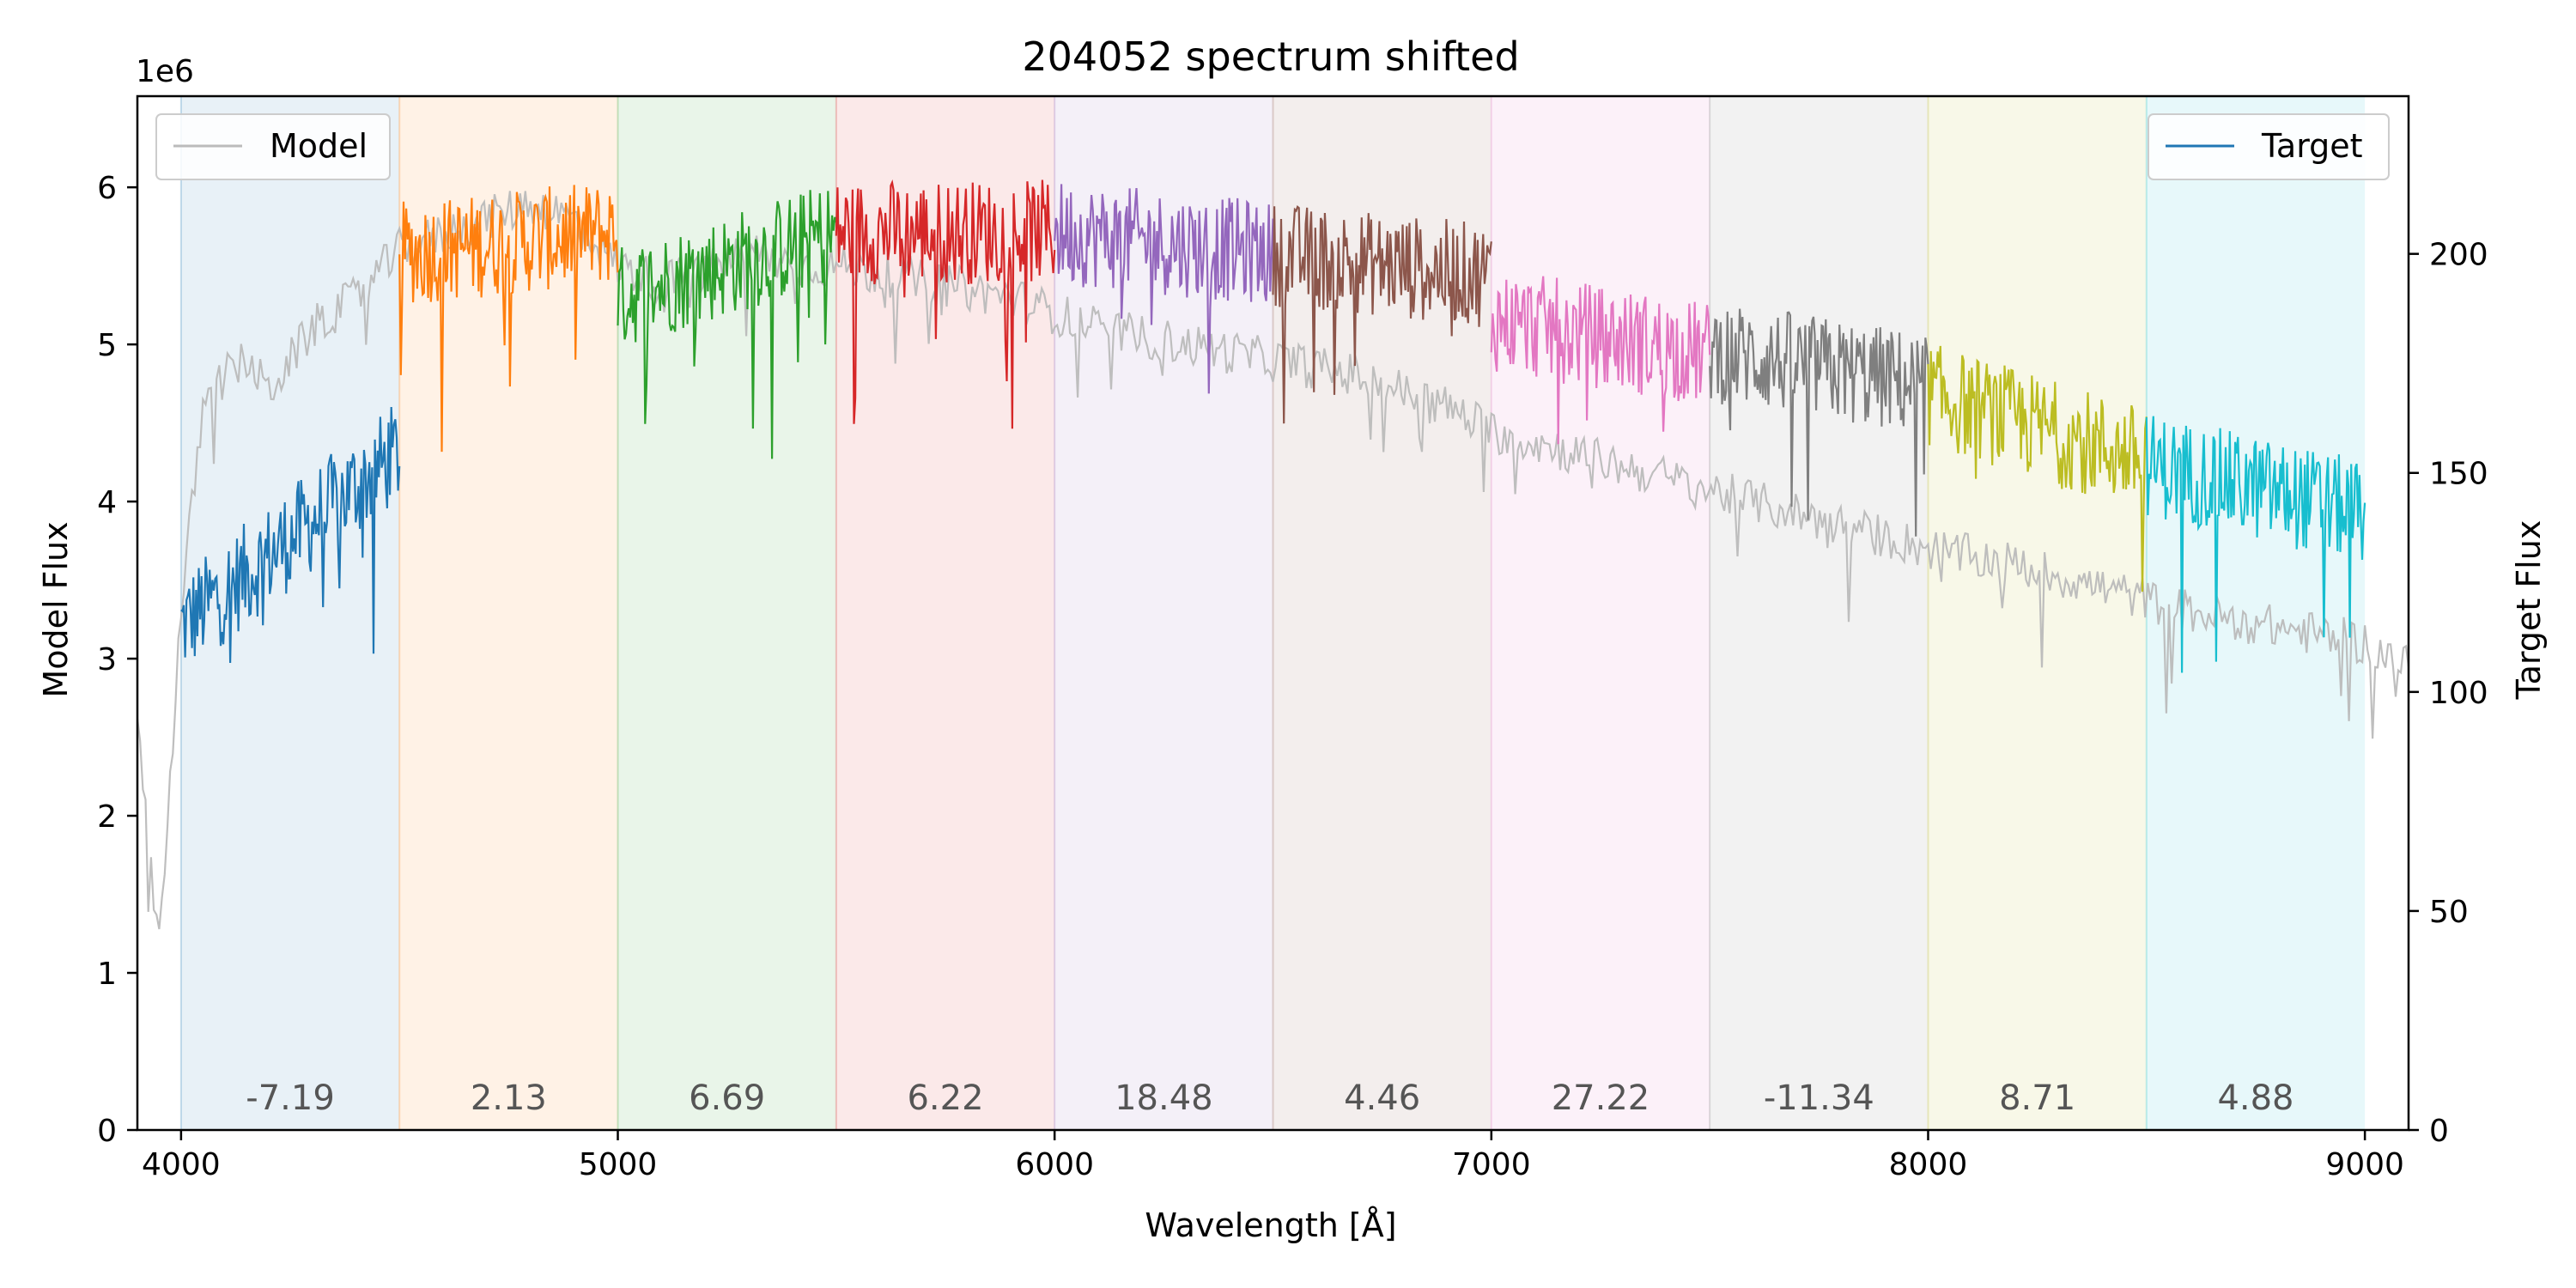 This screenshot has width=2576, height=1288. I want to click on model-legend-box, so click(273, 146).